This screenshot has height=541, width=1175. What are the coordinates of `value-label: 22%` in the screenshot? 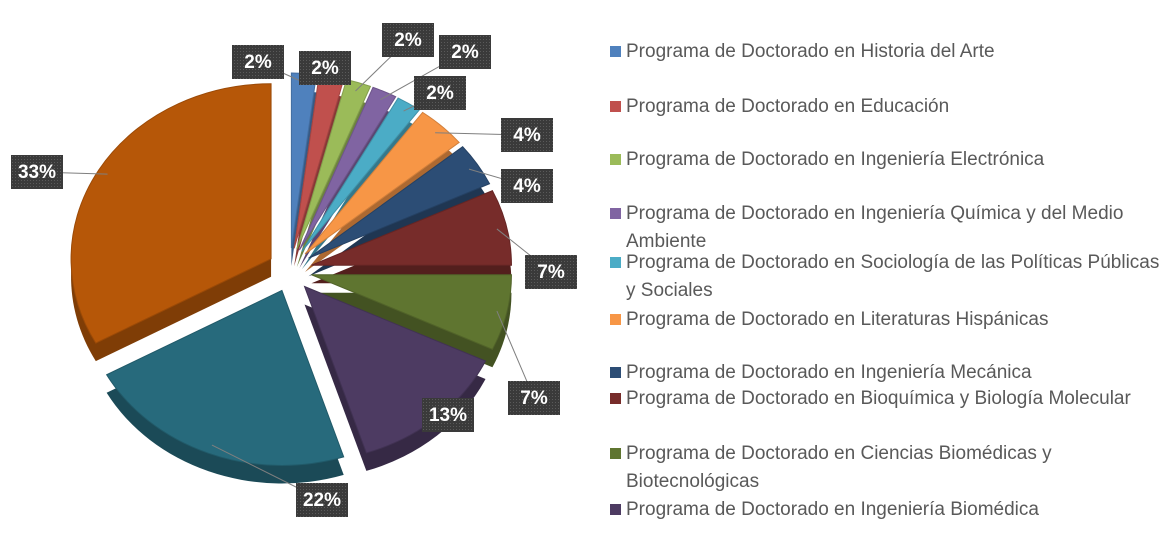 It's located at (322, 500).